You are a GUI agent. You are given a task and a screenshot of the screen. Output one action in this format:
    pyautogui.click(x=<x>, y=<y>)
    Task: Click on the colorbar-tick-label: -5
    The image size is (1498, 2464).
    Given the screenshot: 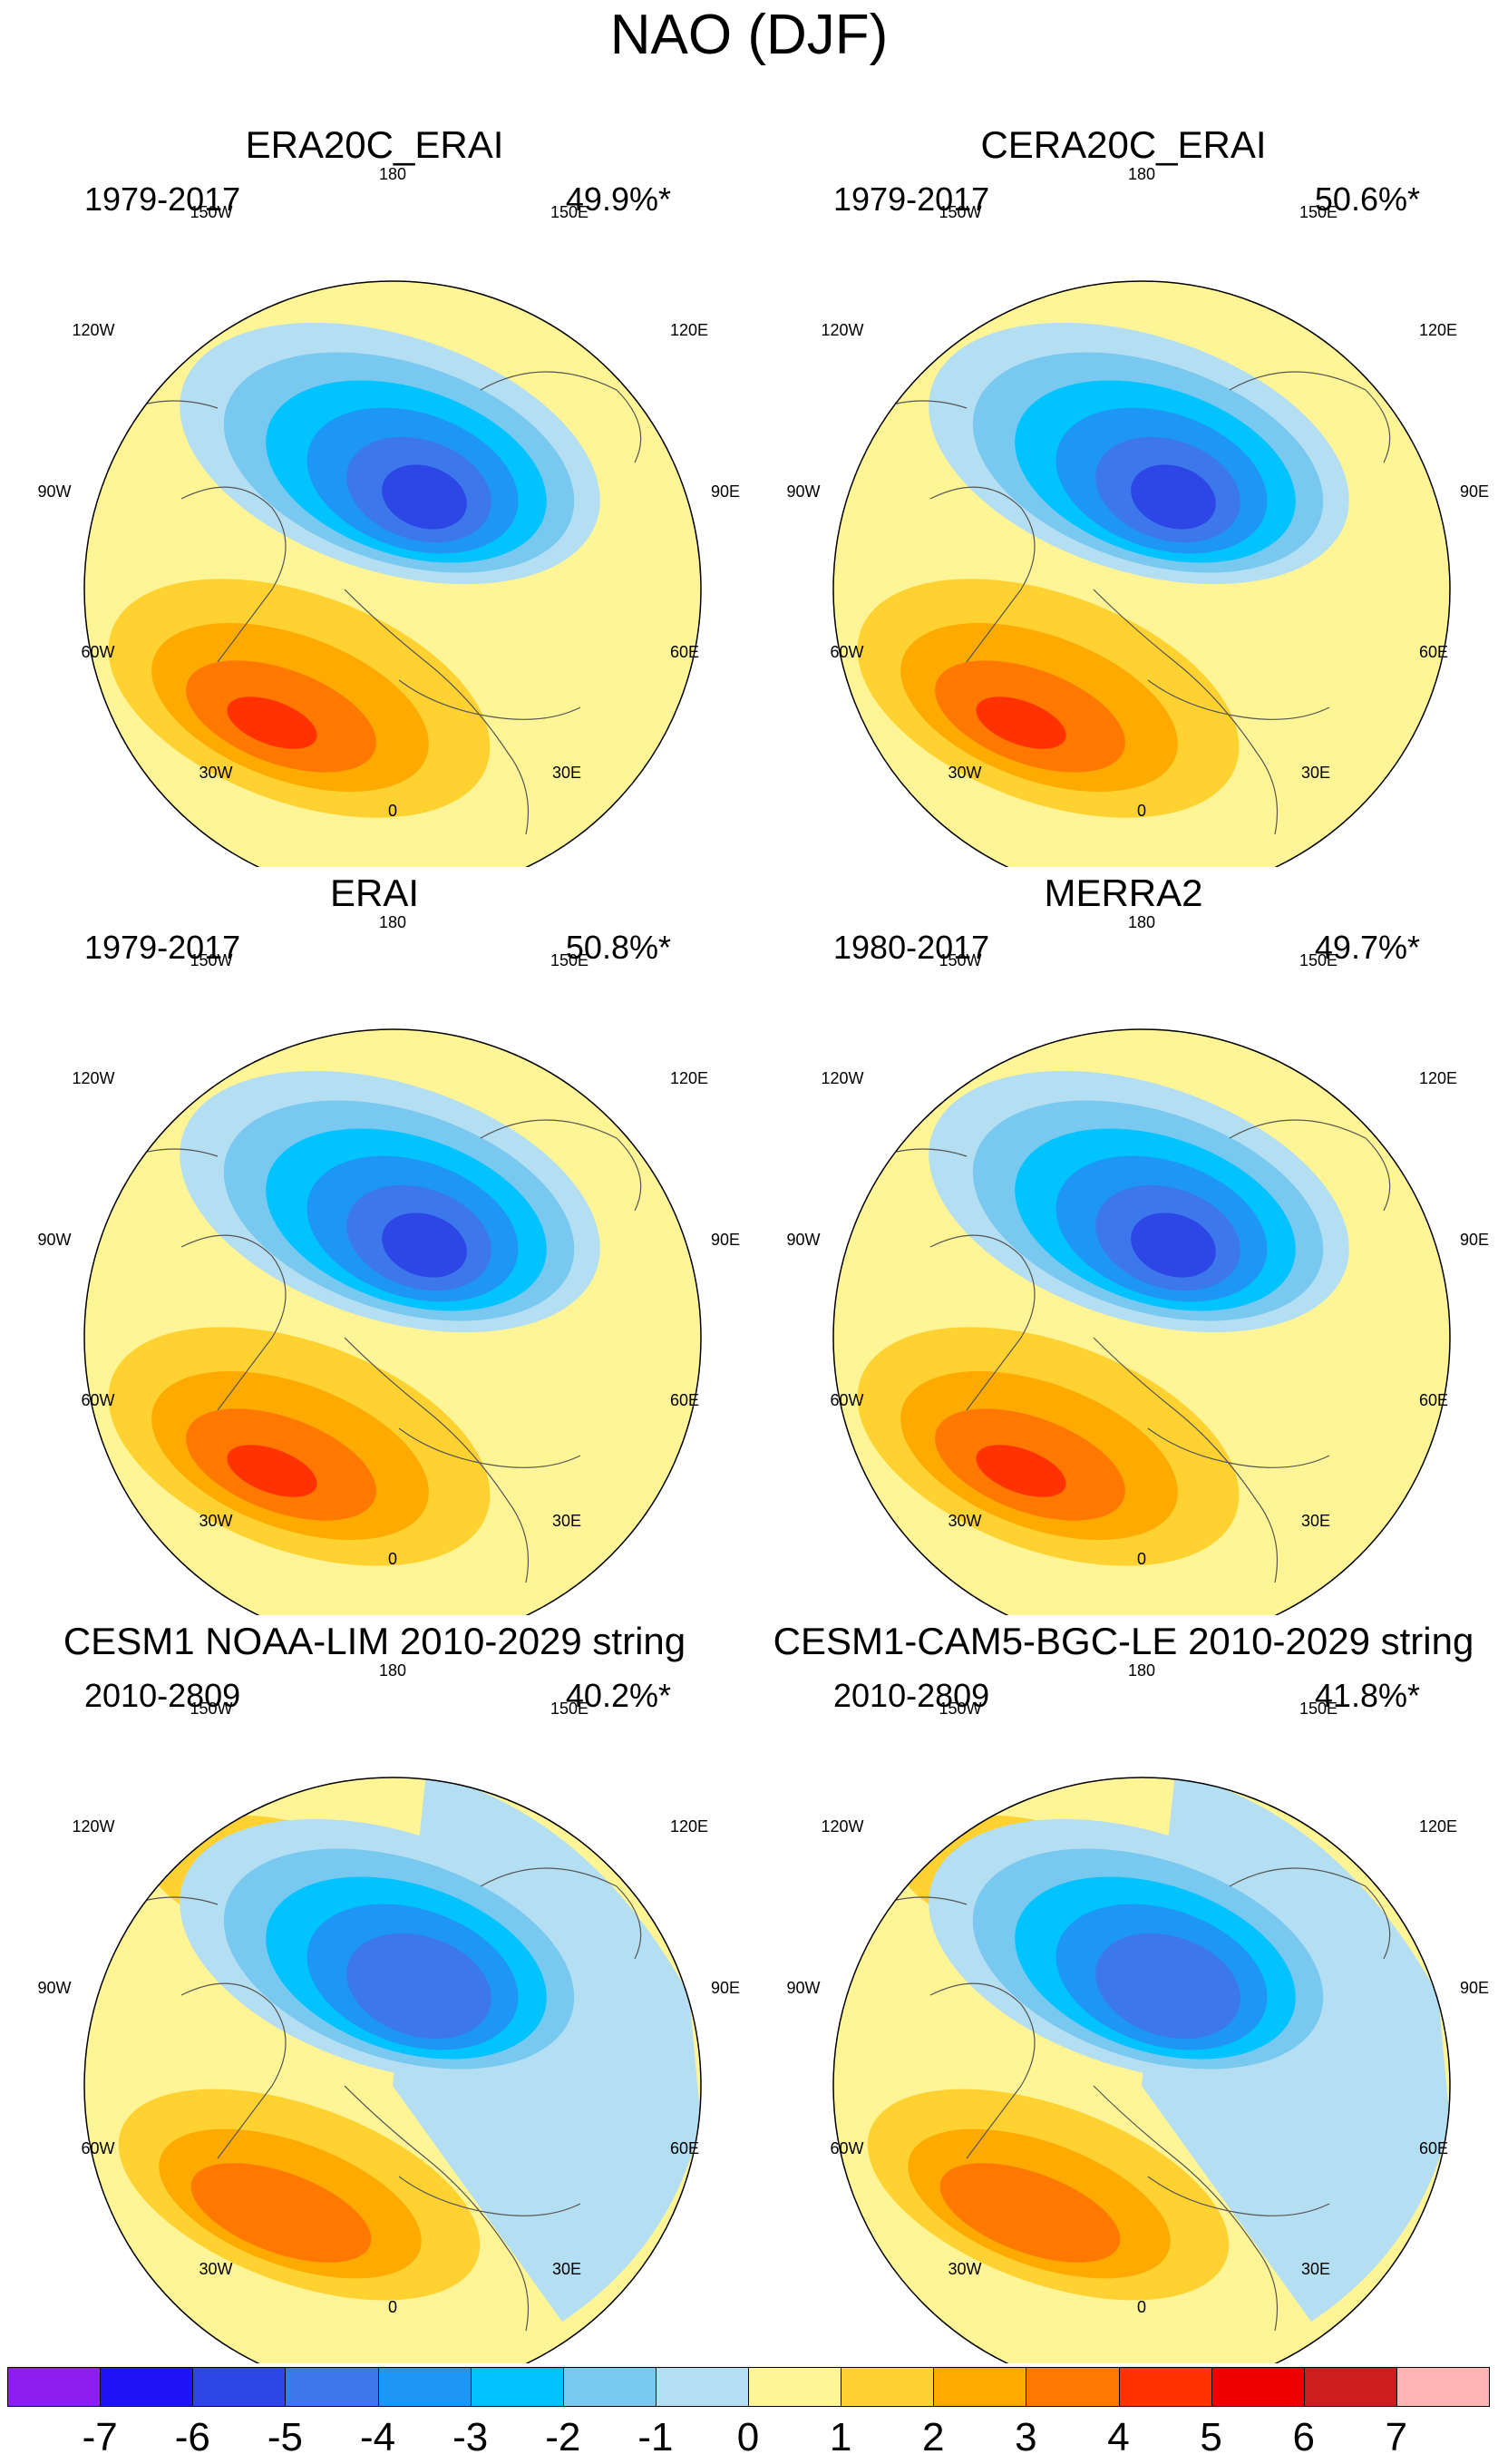 What is the action you would take?
    pyautogui.click(x=285, y=2437)
    